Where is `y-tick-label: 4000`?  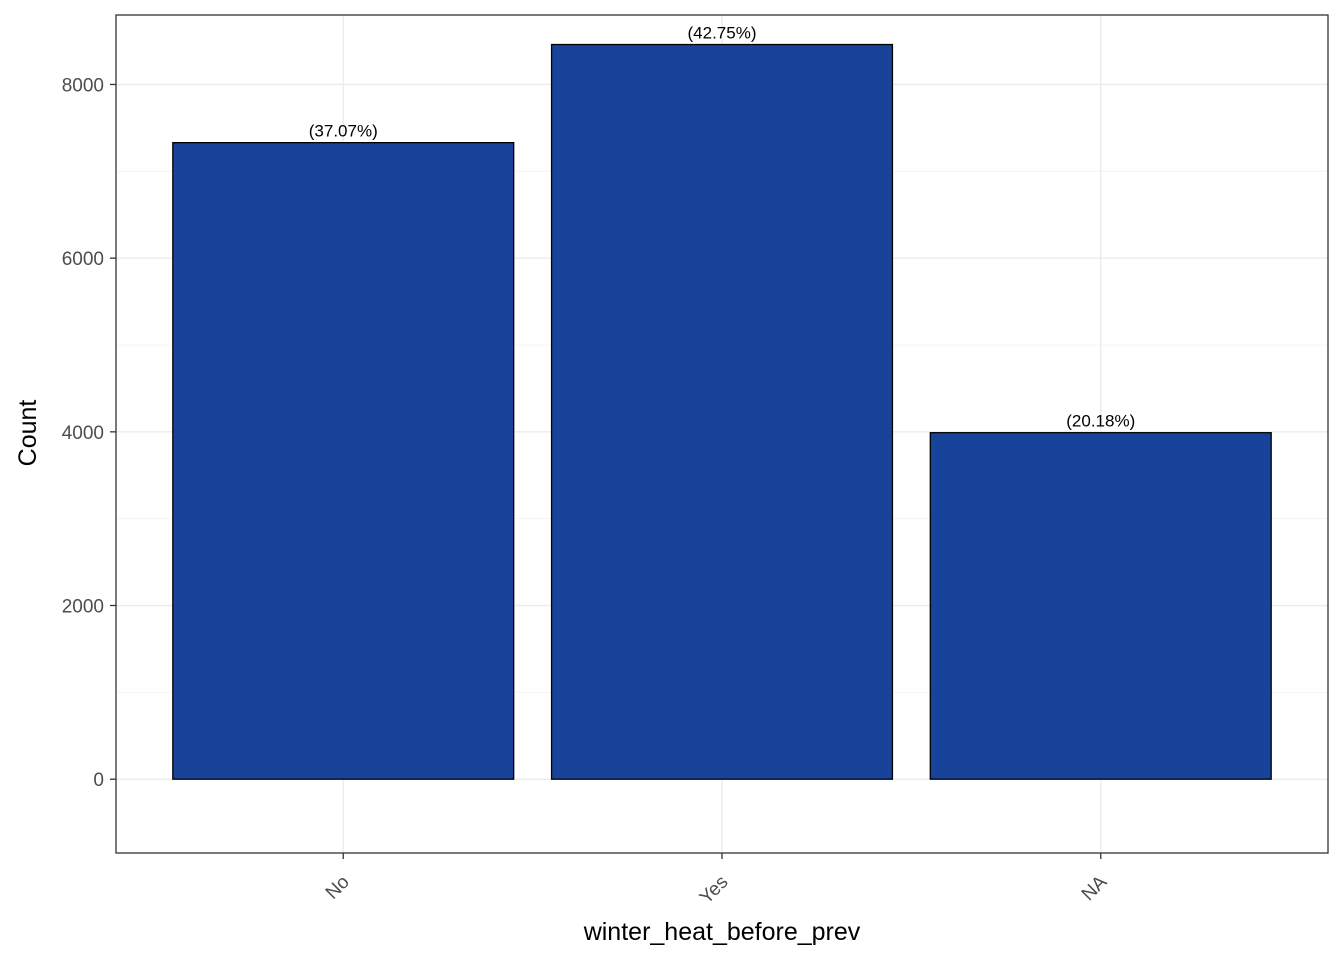
y-tick-label: 4000 is located at coordinates (83, 433).